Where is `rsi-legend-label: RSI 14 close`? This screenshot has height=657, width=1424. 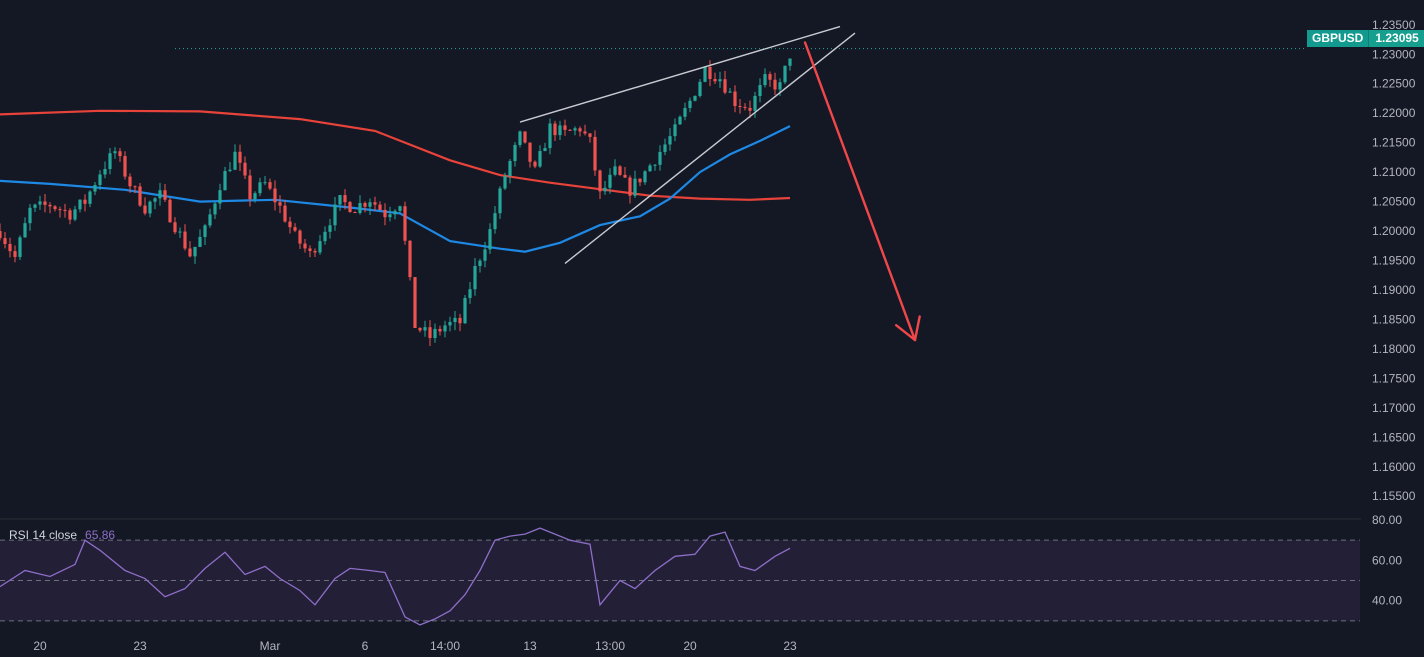
rsi-legend-label: RSI 14 close is located at coordinates (43, 535).